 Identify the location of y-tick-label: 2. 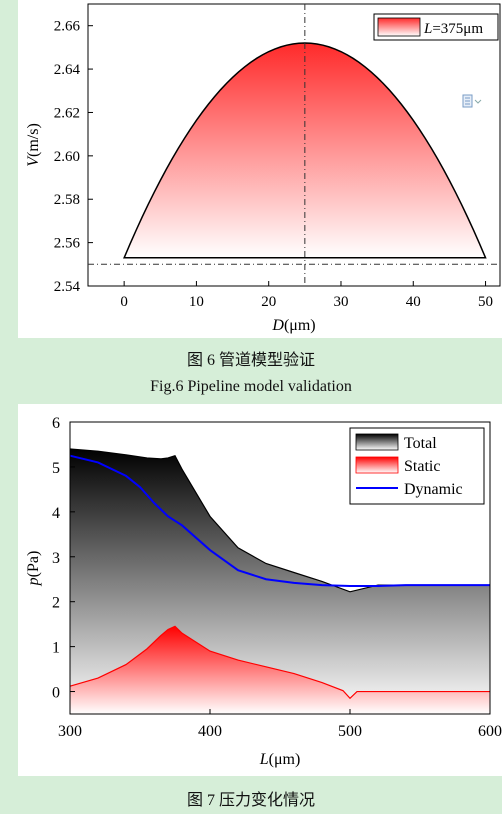
(56, 603).